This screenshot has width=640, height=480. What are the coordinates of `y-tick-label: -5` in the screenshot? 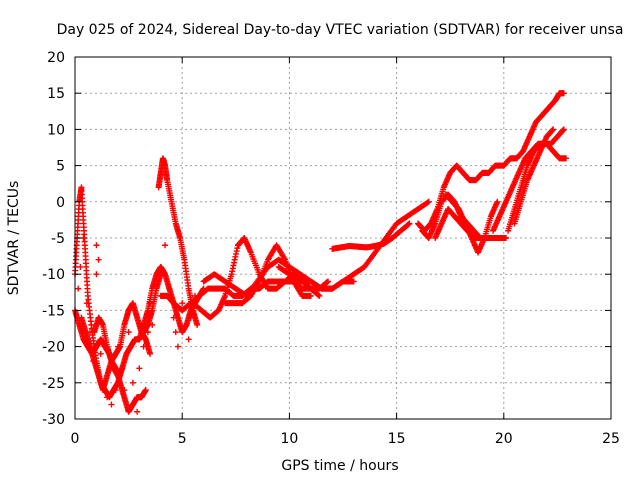 It's located at (58, 239).